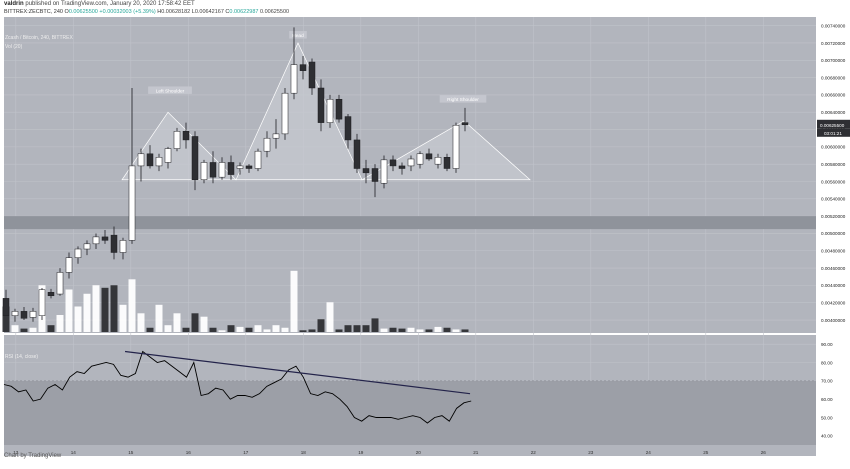 Image resolution: width=850 pixels, height=469 pixels. Describe the element at coordinates (827, 344) in the screenshot. I see `rsi-tick-label: 90.00` at that location.